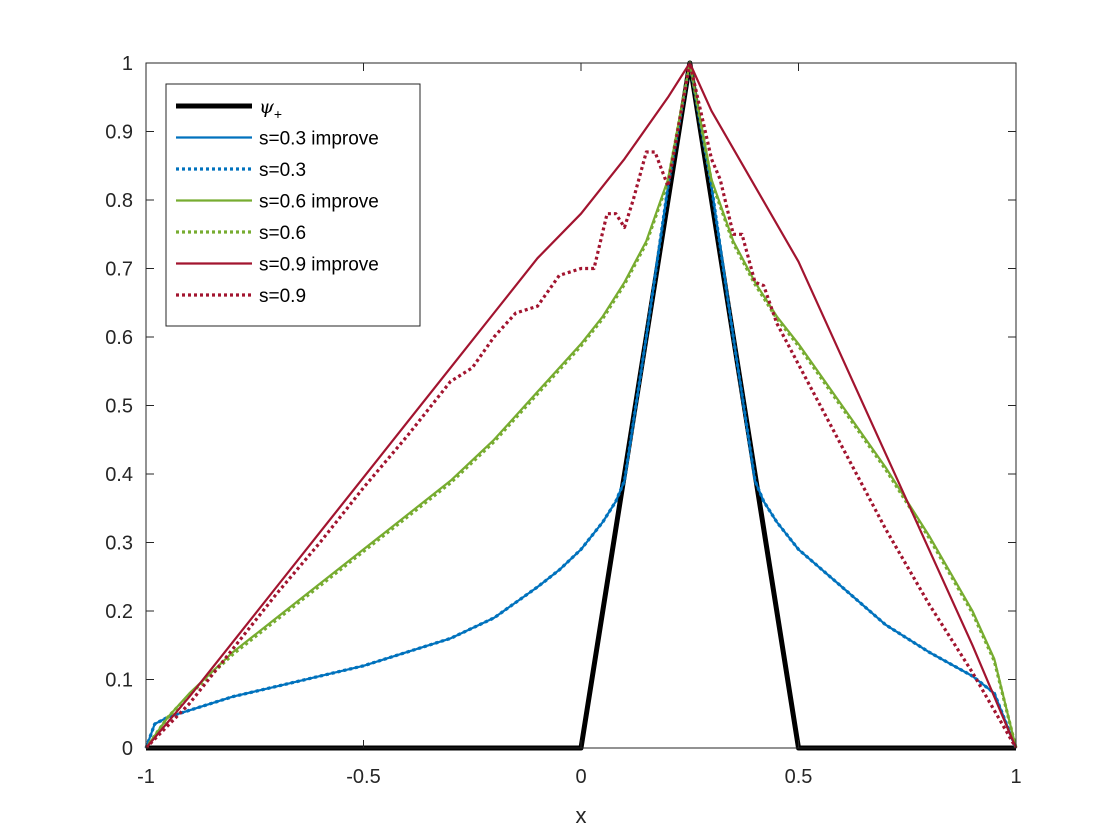 This screenshot has height=840, width=1120. Describe the element at coordinates (146, 777) in the screenshot. I see `x-tick-label: -1` at that location.